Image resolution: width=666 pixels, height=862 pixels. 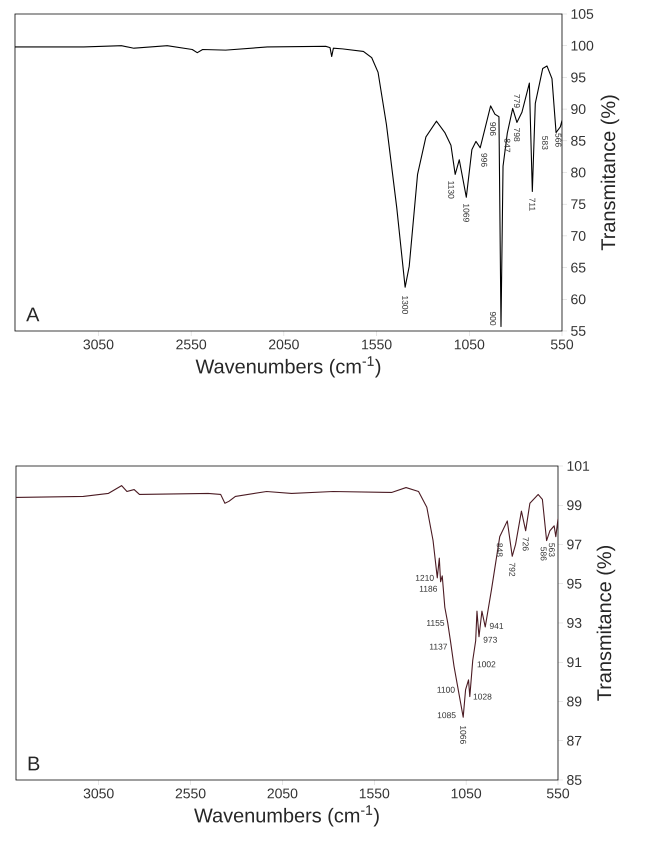 What do you see at coordinates (578, 173) in the screenshot?
I see `y-tick-label: 80` at bounding box center [578, 173].